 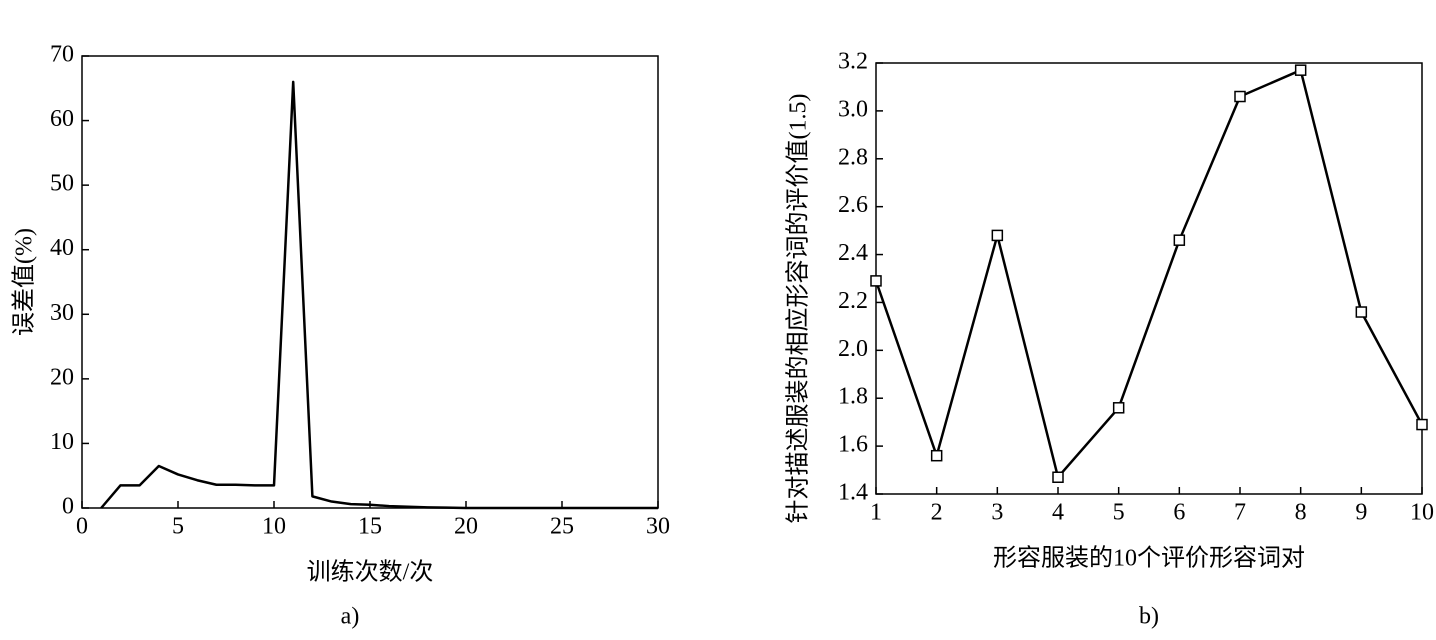 What do you see at coordinates (658, 527) in the screenshot?
I see `x-tick-label: 30` at bounding box center [658, 527].